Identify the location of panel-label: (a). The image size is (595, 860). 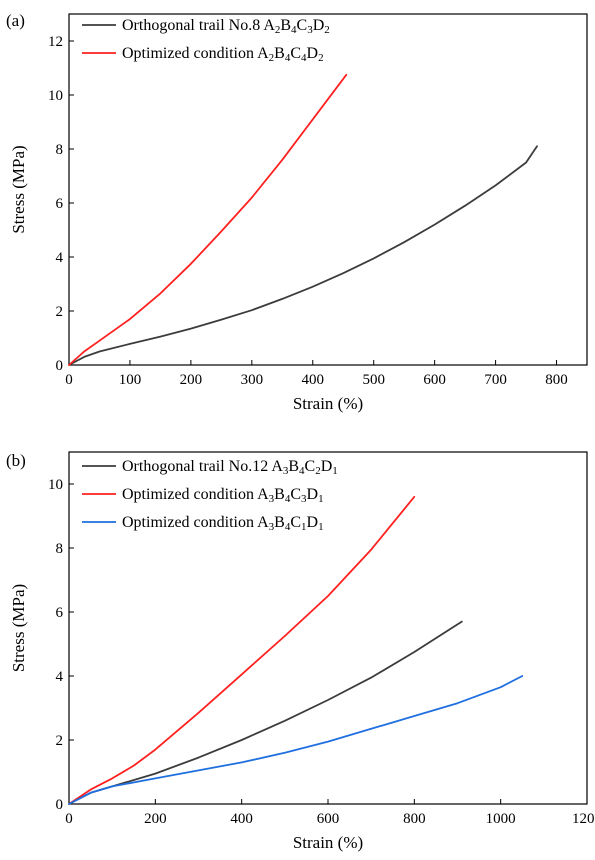
(15, 20).